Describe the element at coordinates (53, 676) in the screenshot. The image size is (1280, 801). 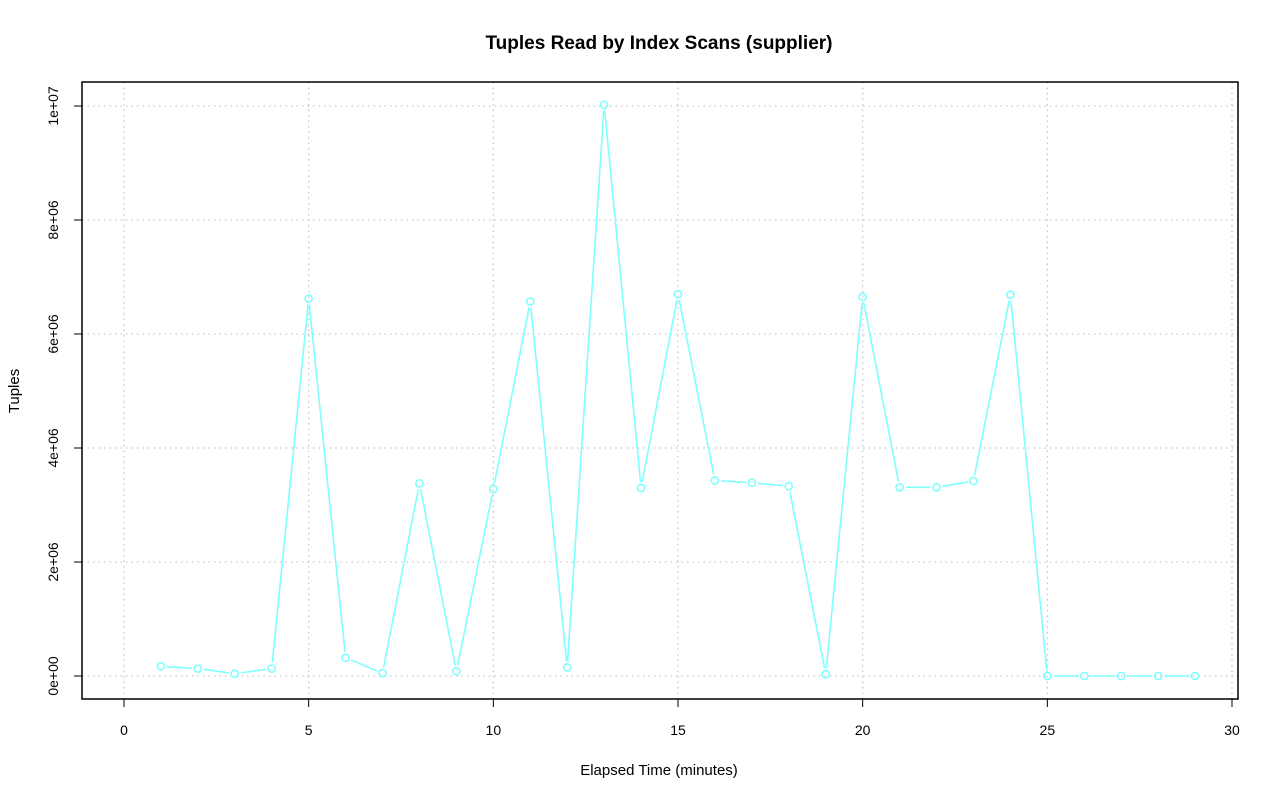
I see `y-tick-label: 0e+00` at that location.